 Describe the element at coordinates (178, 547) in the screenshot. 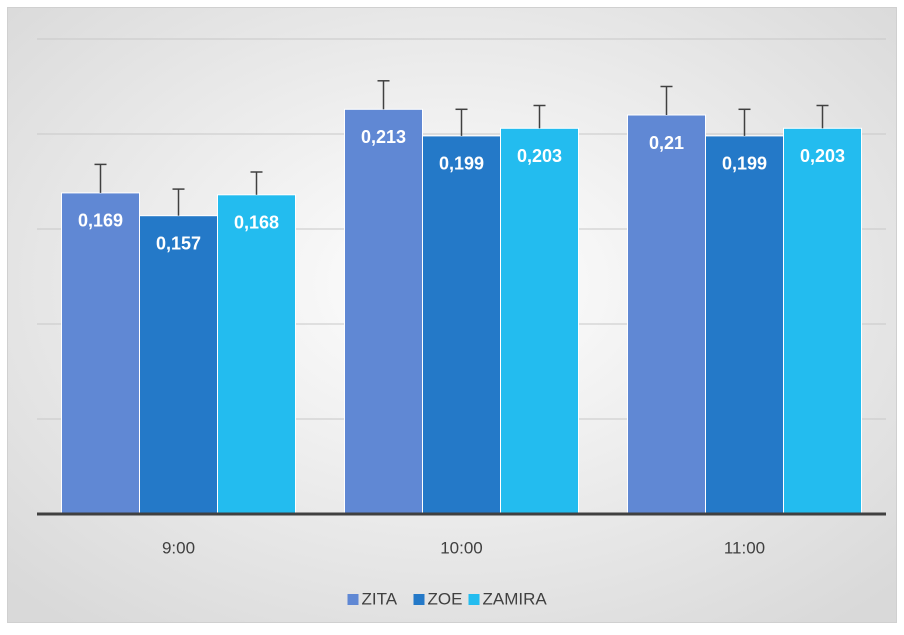

I see `x-tick-label: 9:00` at that location.